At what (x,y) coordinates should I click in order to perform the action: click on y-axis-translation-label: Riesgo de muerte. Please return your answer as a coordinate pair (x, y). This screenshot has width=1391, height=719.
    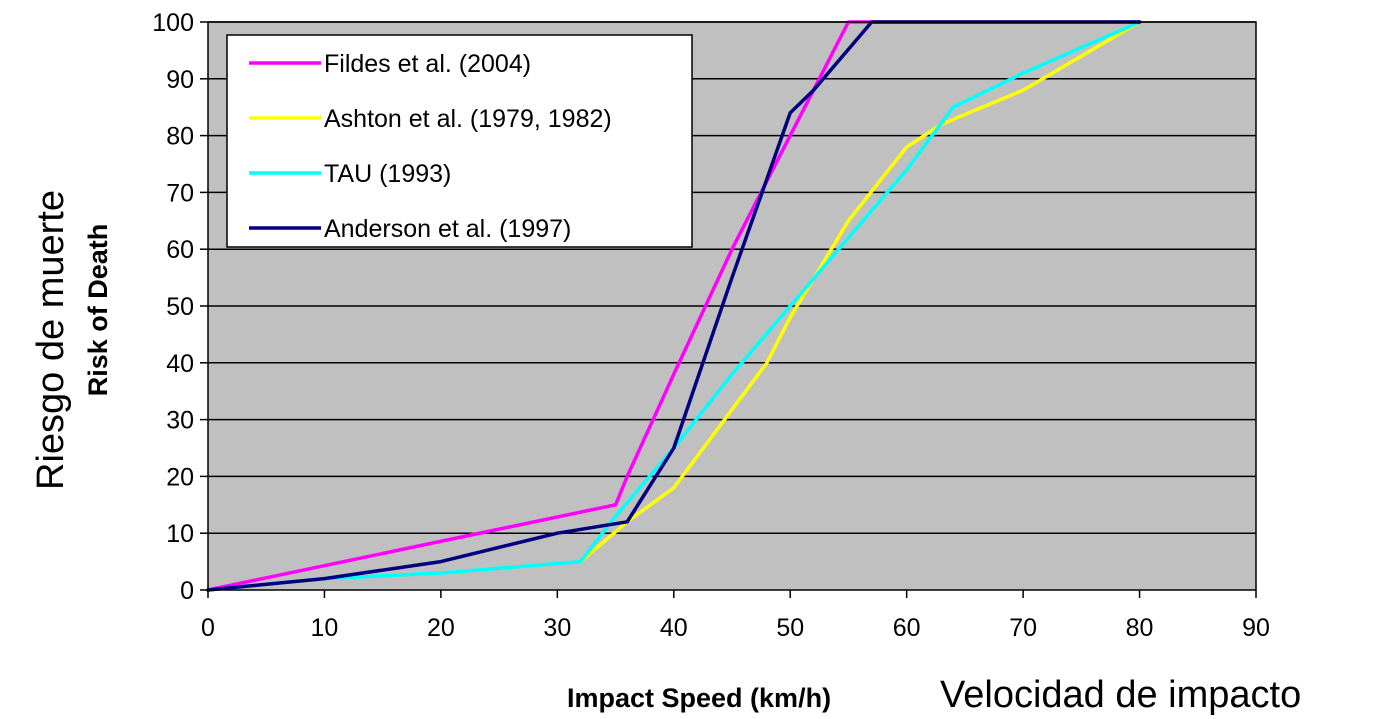
    Looking at the image, I should click on (51, 340).